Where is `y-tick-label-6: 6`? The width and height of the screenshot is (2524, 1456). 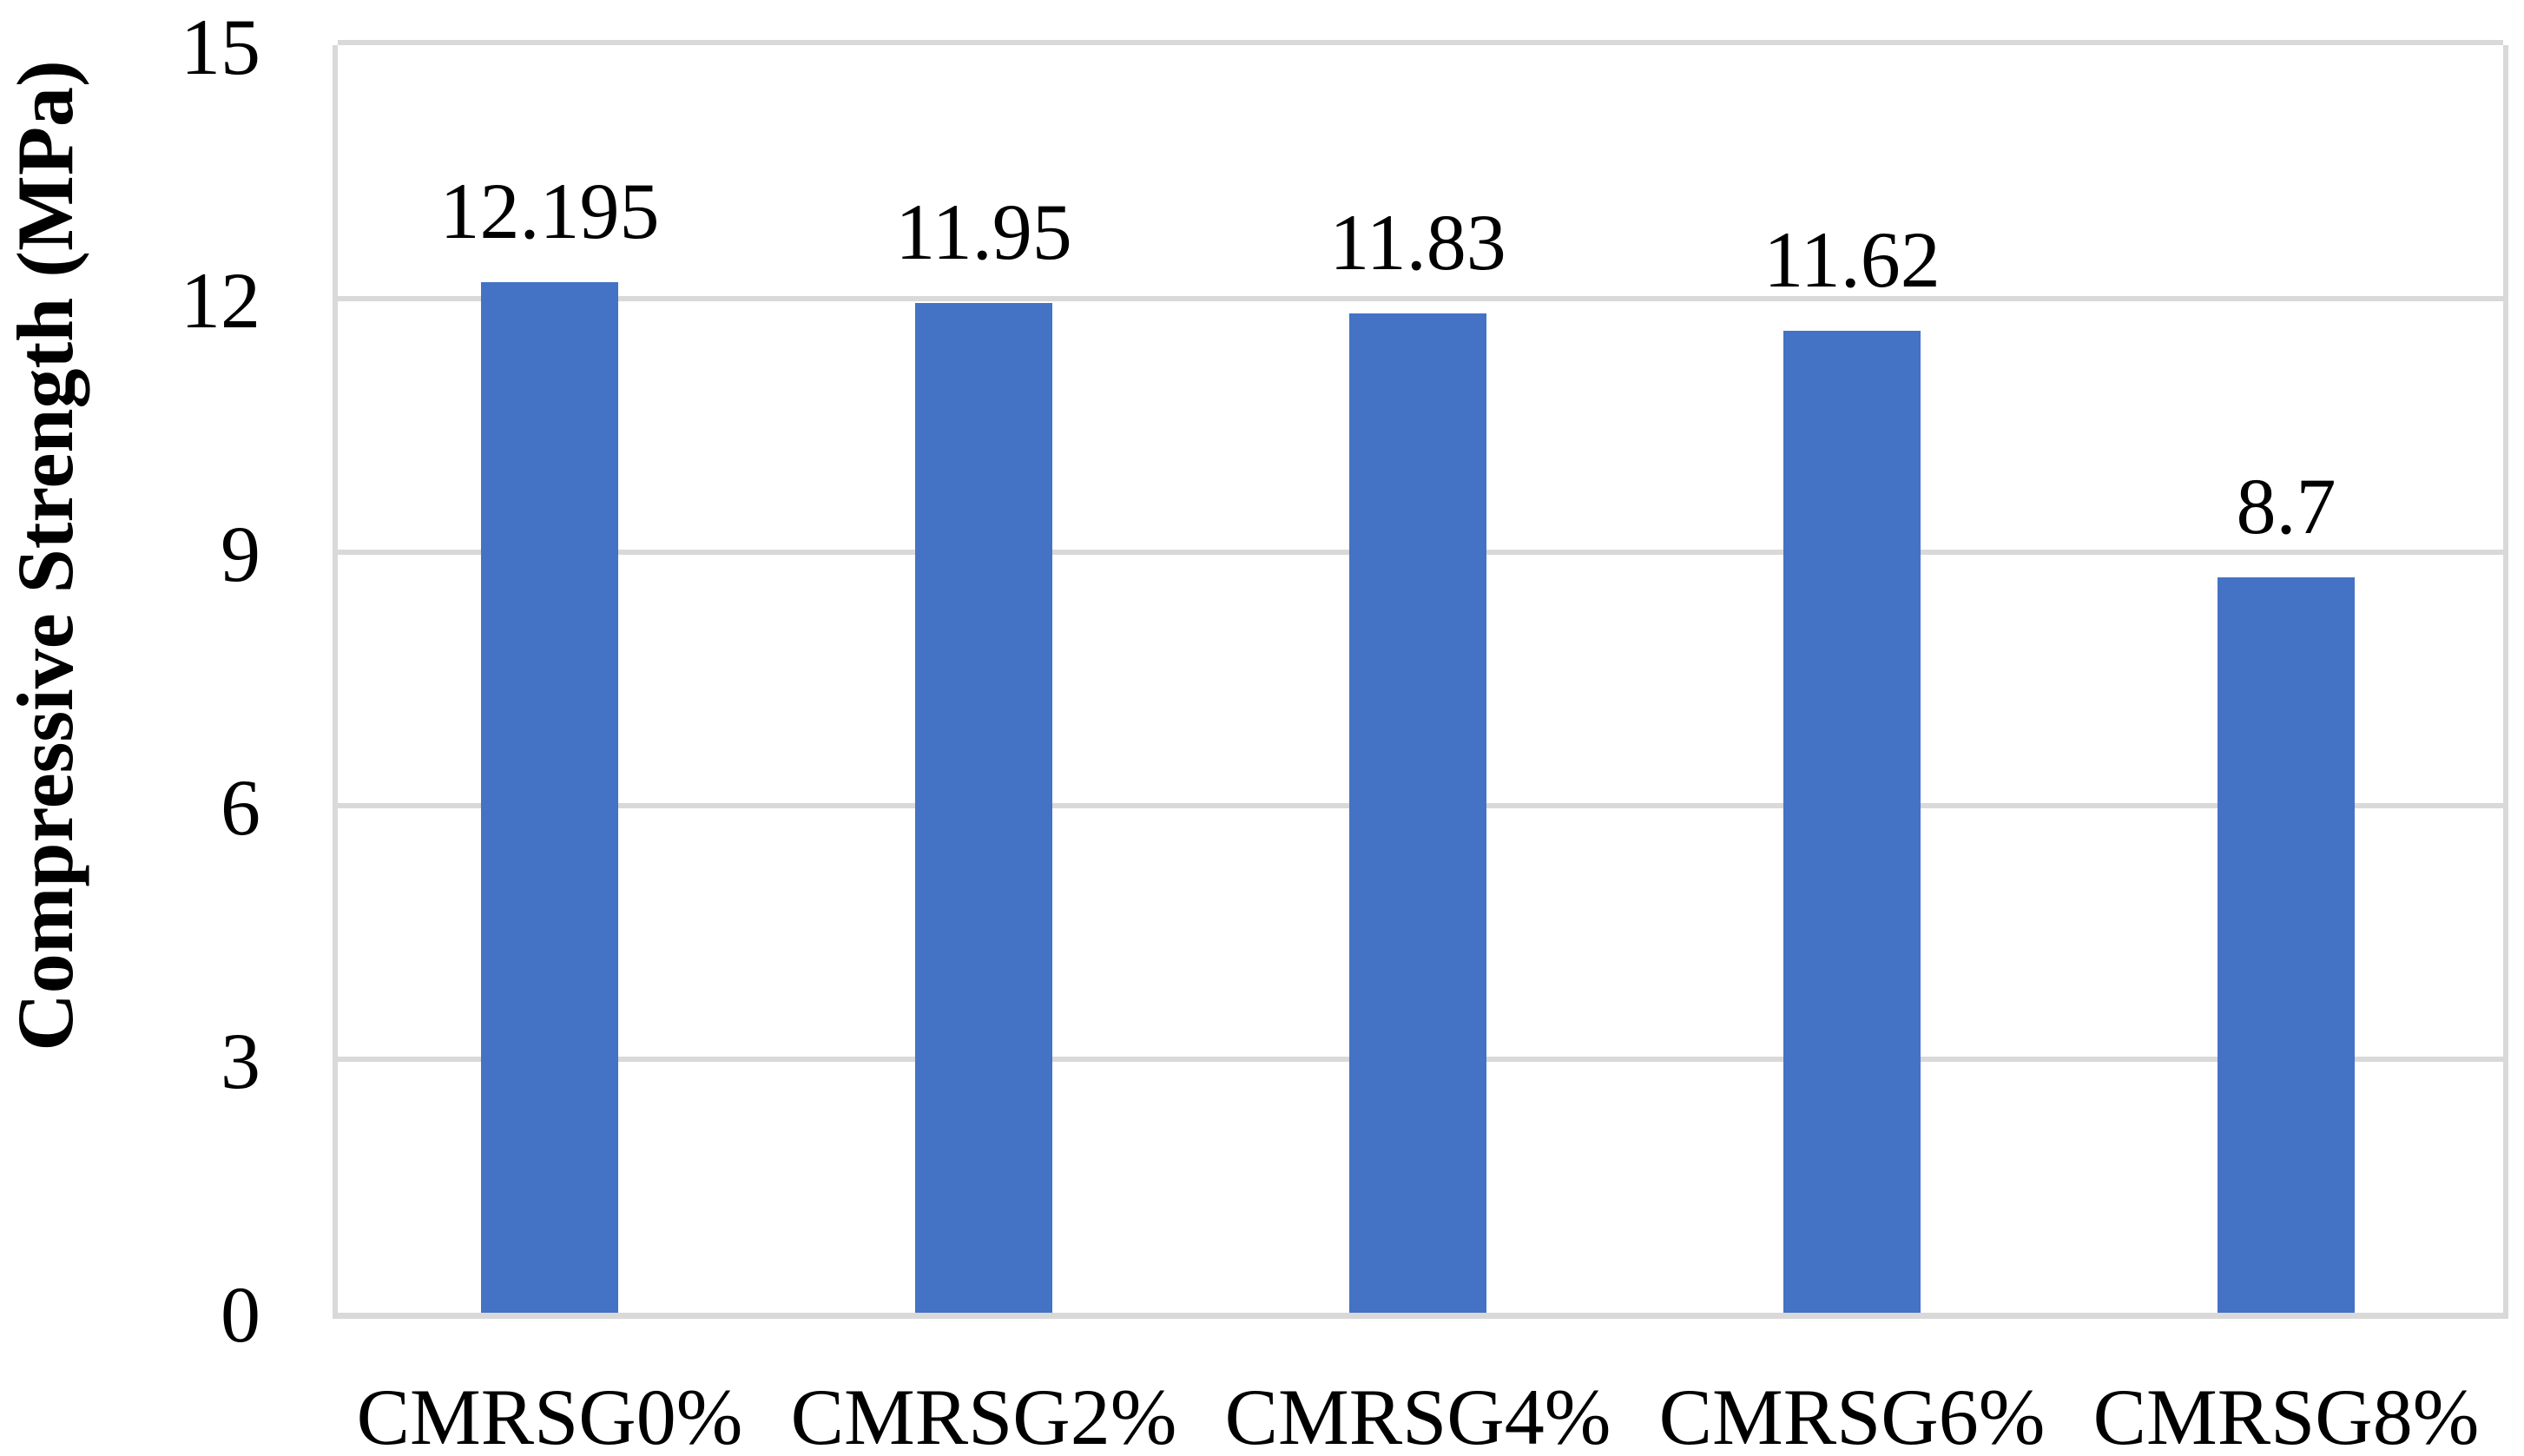
y-tick-label-6: 6 is located at coordinates (240, 807).